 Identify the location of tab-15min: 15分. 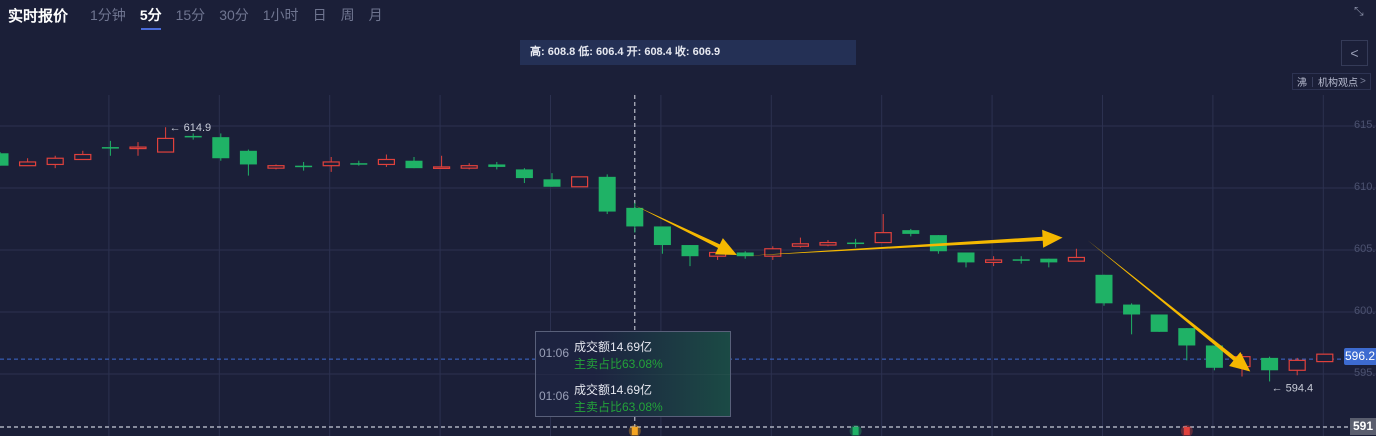
(190, 15).